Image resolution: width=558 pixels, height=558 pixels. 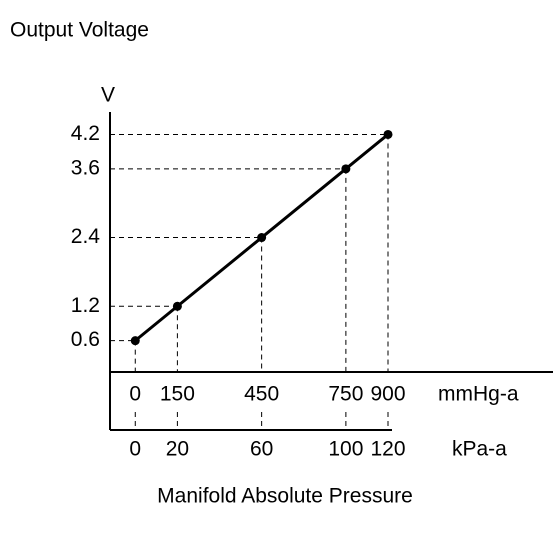 I want to click on y-tick-label: 0.6, so click(x=85, y=339).